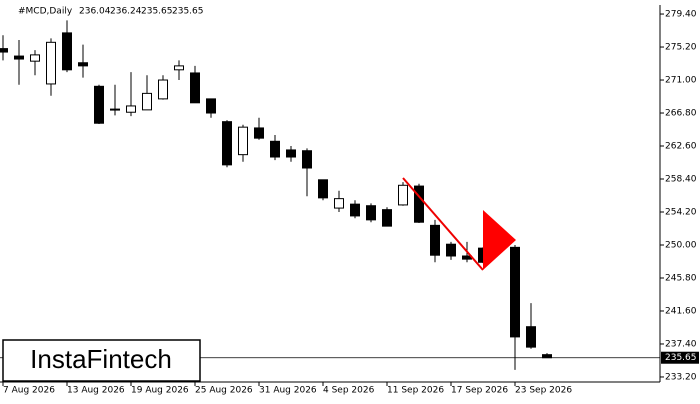  I want to click on header-low: 235.65, so click(157, 12).